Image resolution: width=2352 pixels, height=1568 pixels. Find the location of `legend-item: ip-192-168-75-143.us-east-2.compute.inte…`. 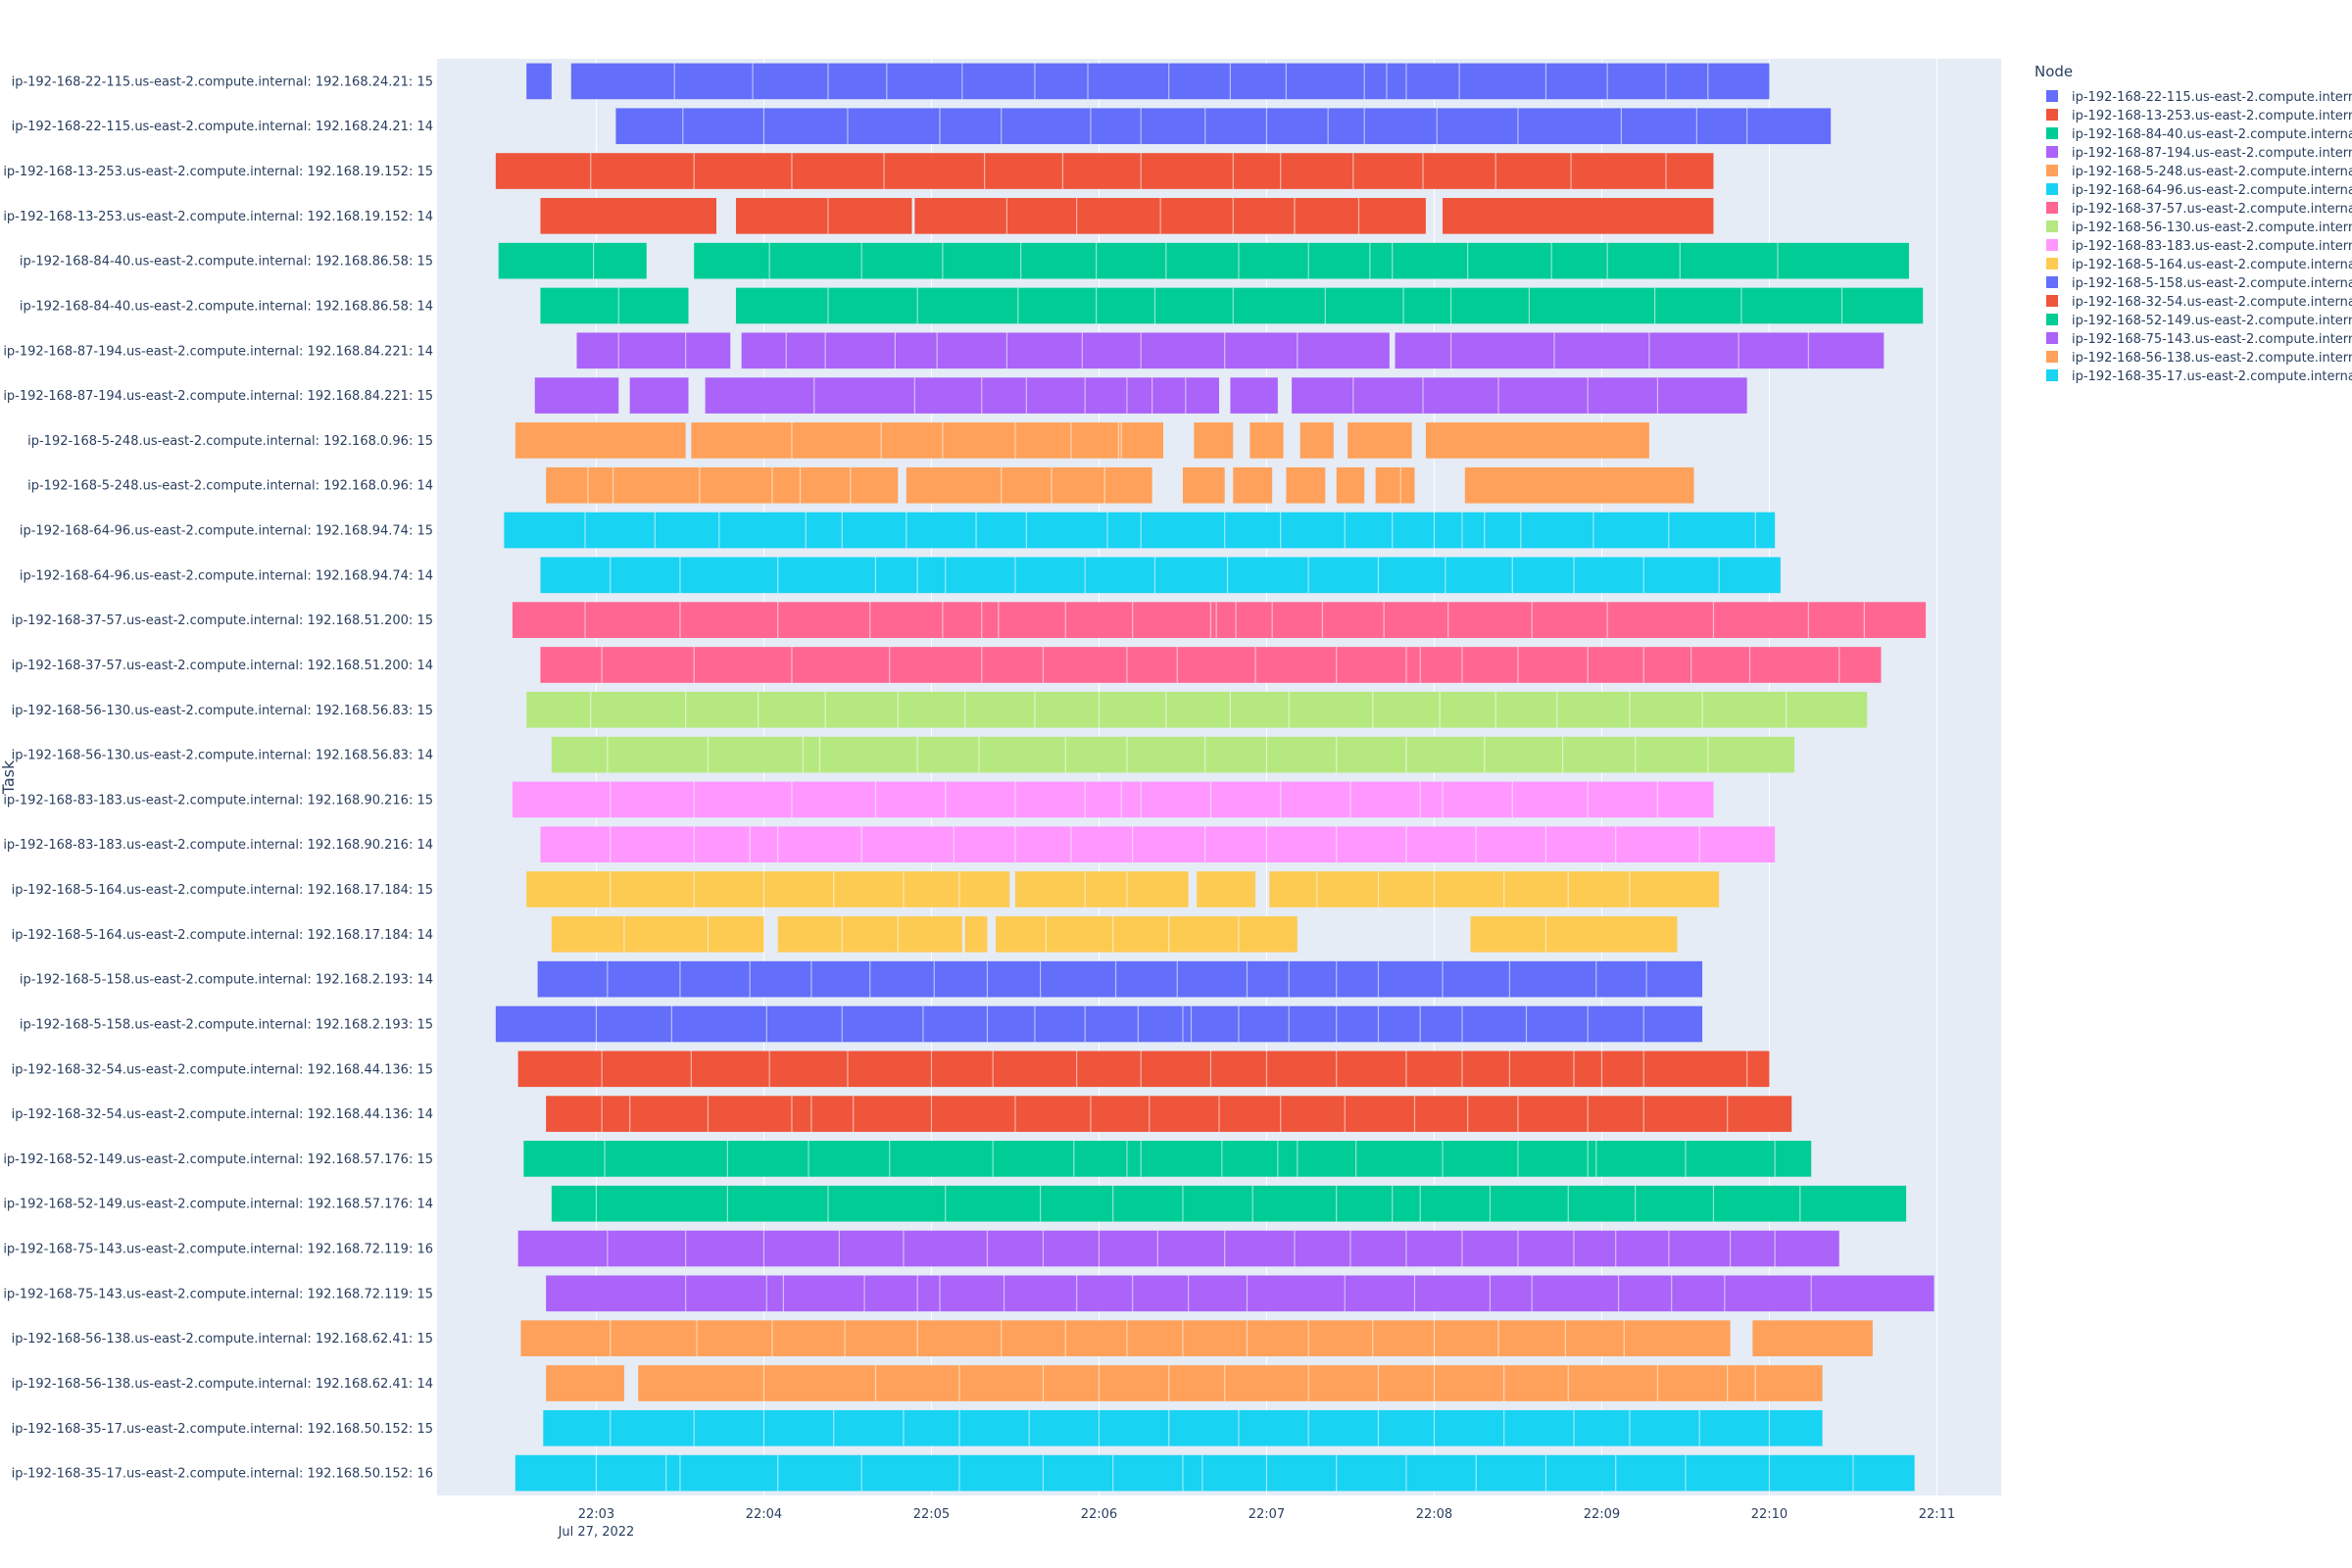

legend-item: ip-192-168-75-143.us-east-2.compute.inte… is located at coordinates (2199, 339).